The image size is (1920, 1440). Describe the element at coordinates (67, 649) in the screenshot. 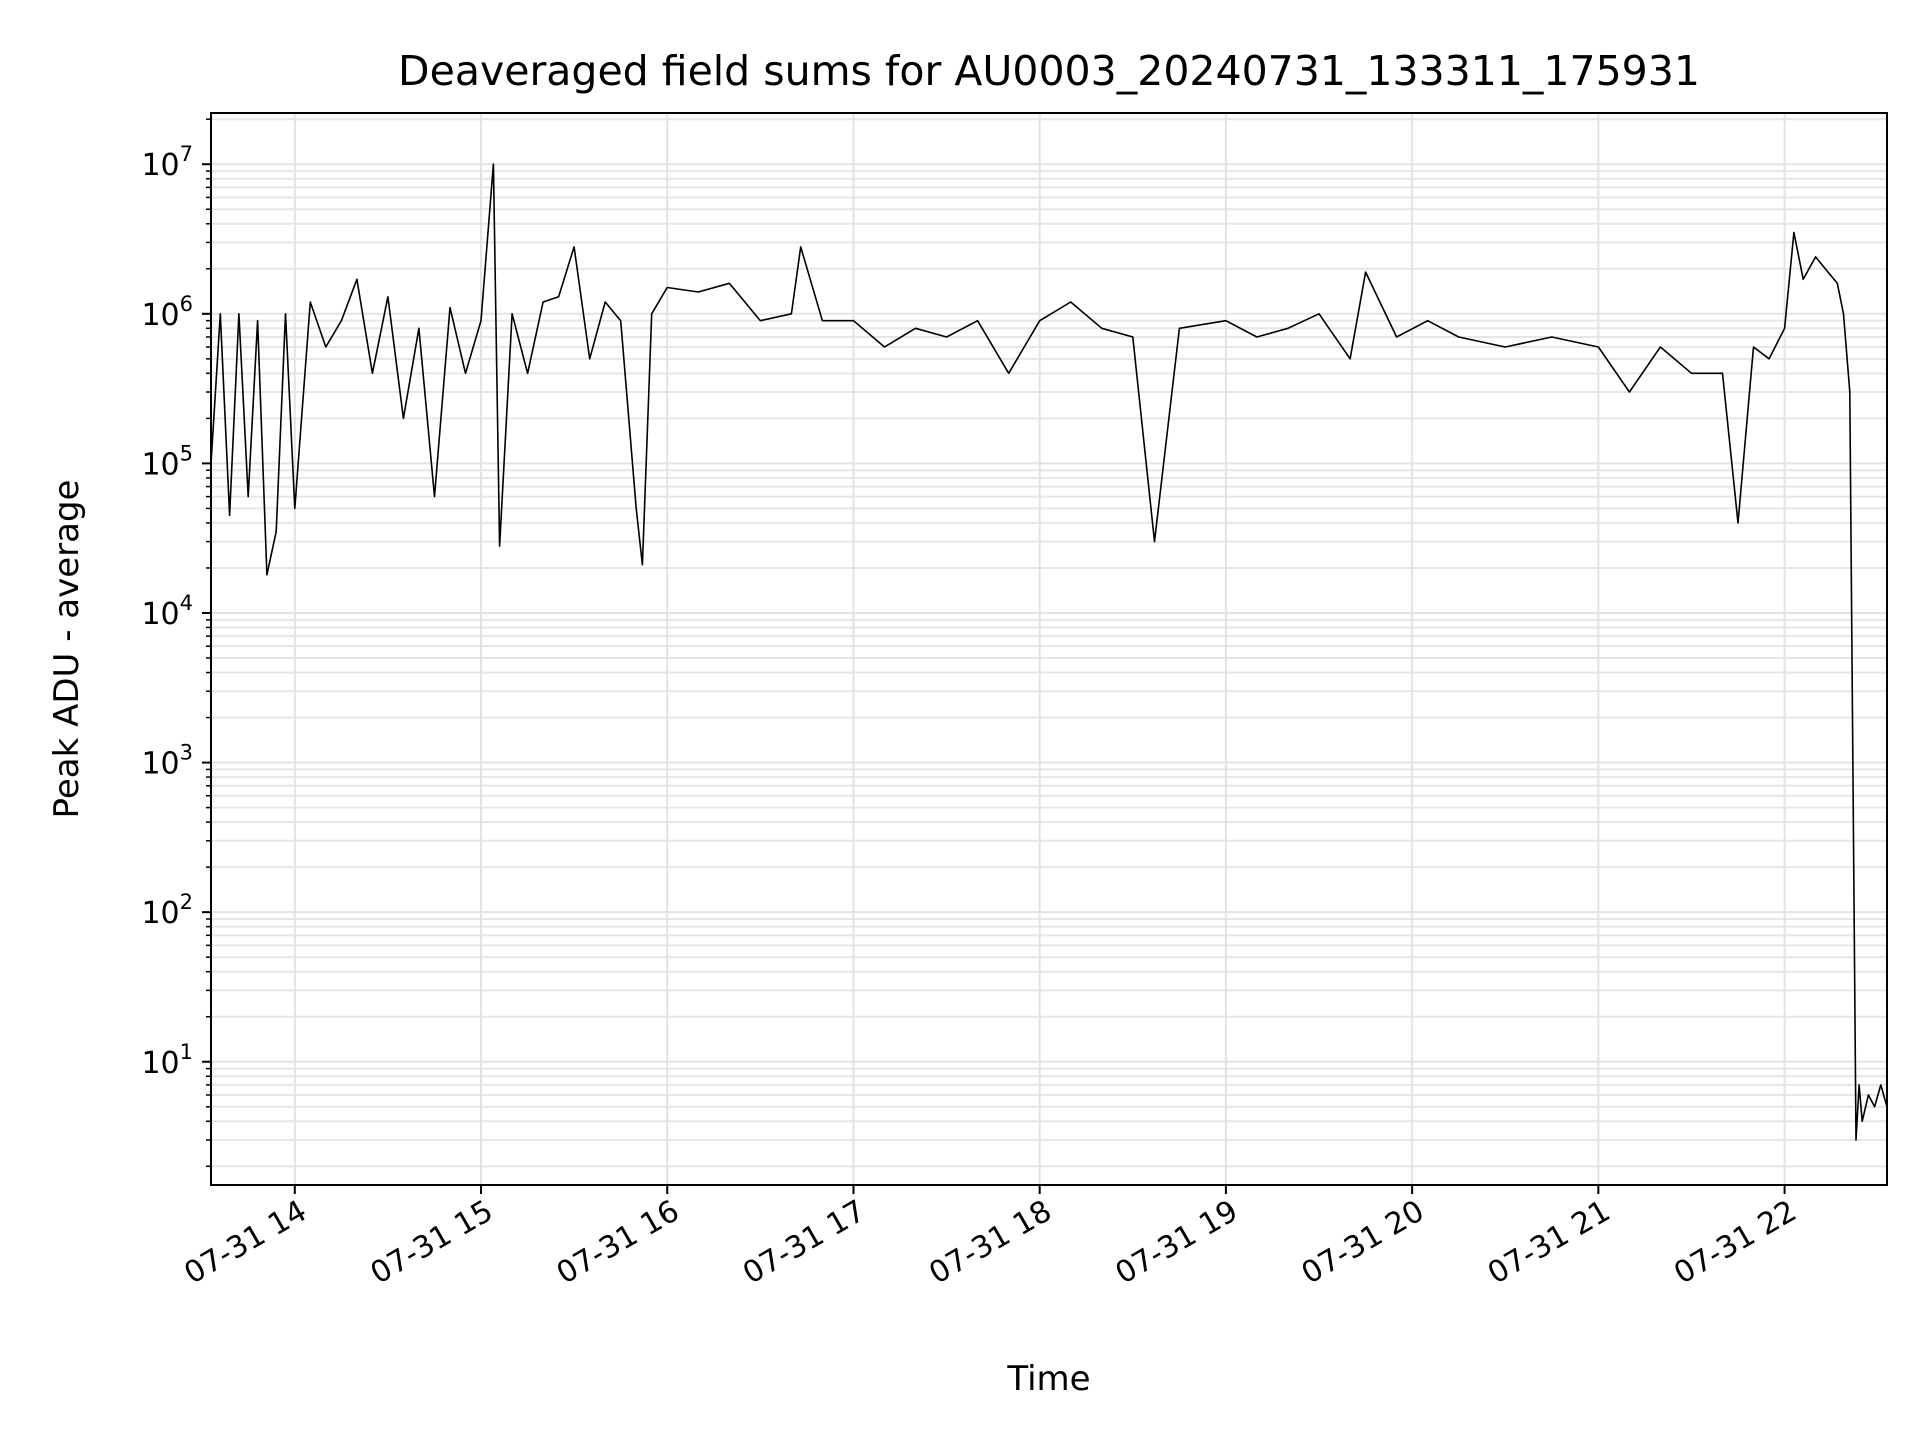

I see `y-axis-label: Peak ADU - average` at that location.